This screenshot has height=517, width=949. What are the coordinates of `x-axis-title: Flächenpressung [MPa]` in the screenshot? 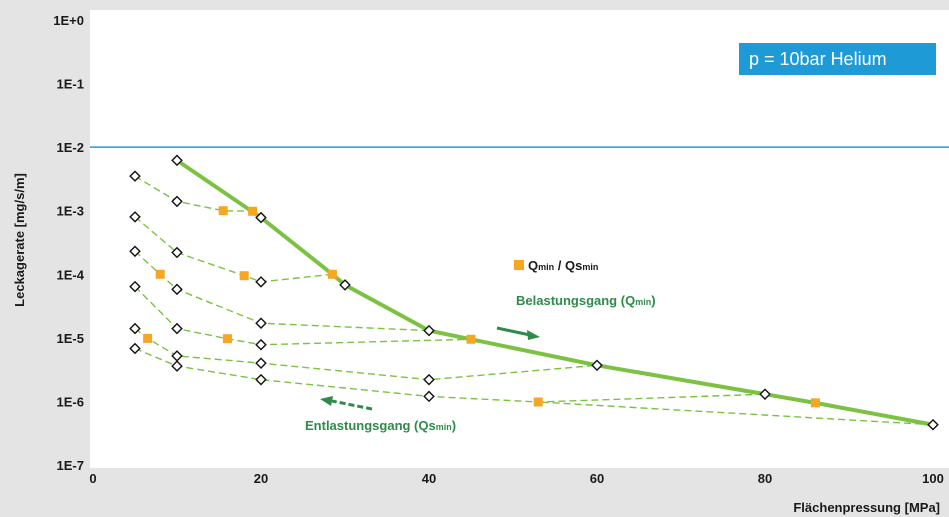 It's located at (866, 507).